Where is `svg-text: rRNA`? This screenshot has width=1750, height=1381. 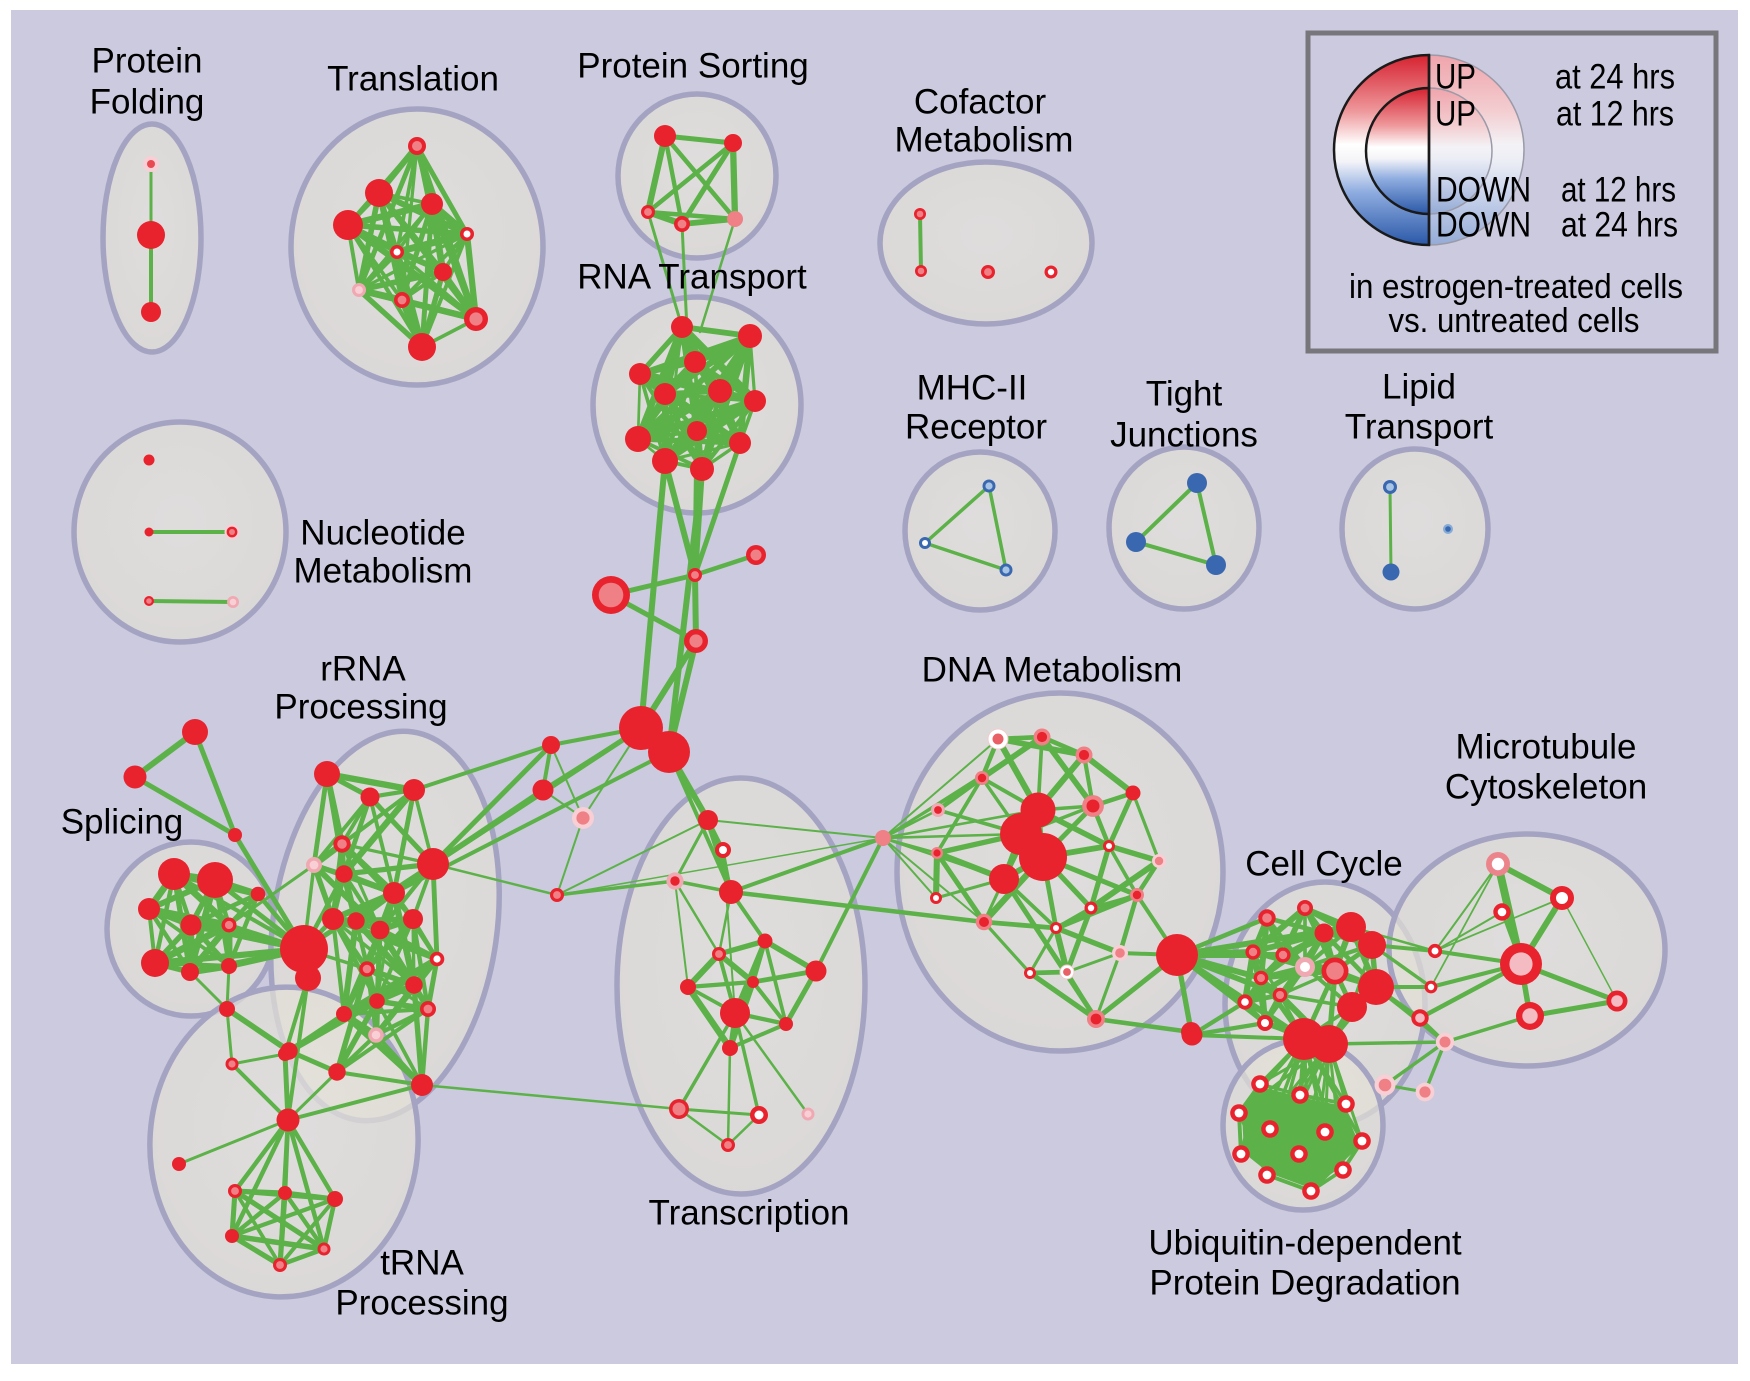
svg-text: rRNA is located at coordinates (363, 669).